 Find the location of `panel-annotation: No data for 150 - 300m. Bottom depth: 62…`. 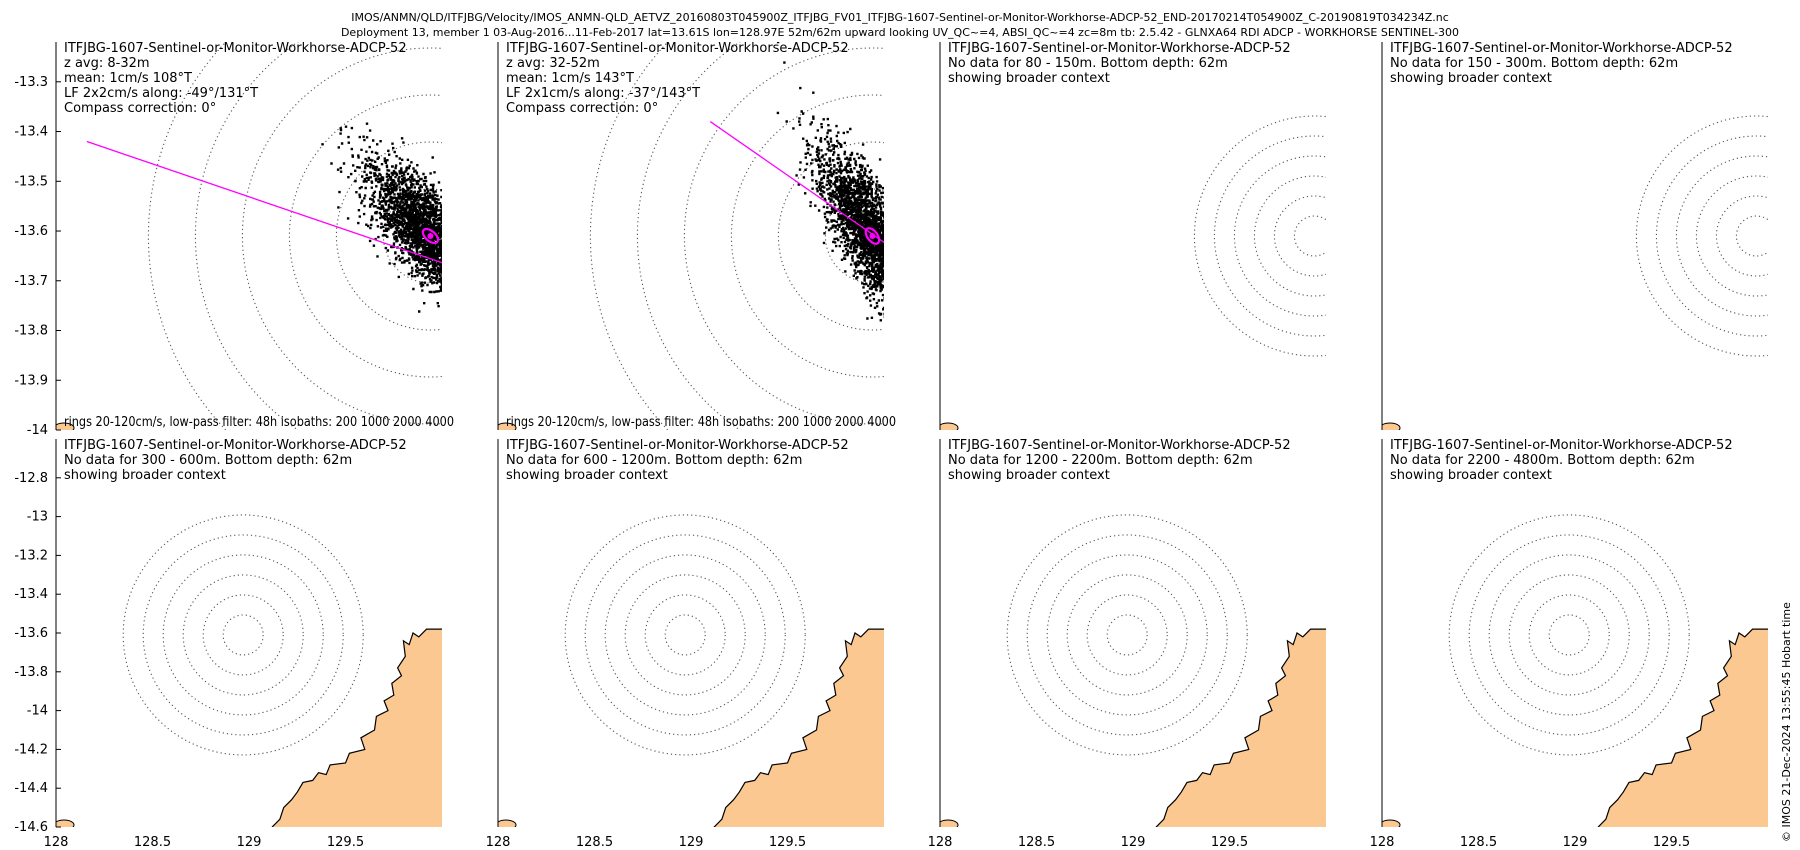

panel-annotation: No data for 150 - 300m. Bottom depth: 62… is located at coordinates (1534, 63).